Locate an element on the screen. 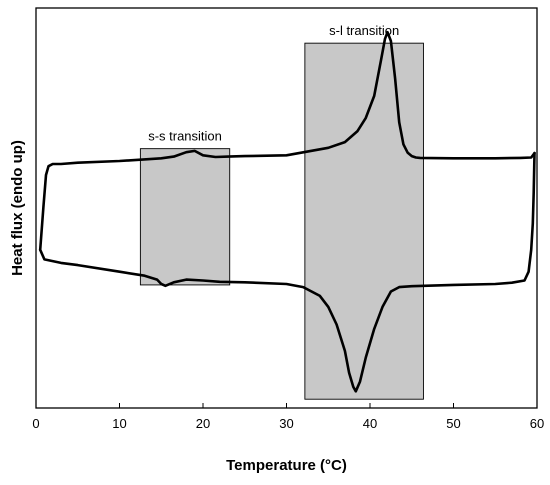  x-tick-label-50: 50 is located at coordinates (453, 423).